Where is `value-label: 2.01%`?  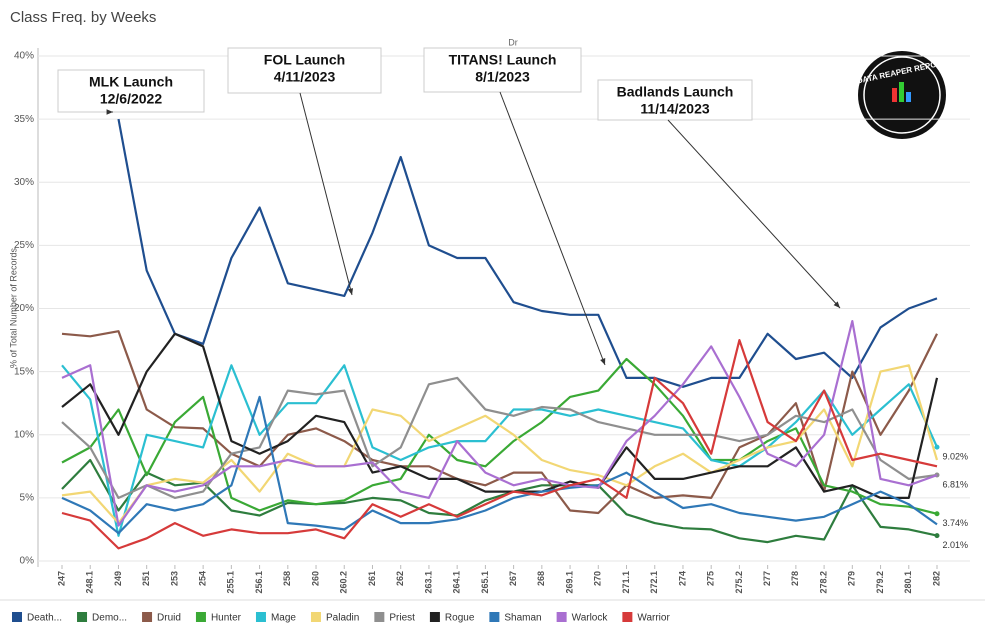 value-label: 2.01% is located at coordinates (955, 545).